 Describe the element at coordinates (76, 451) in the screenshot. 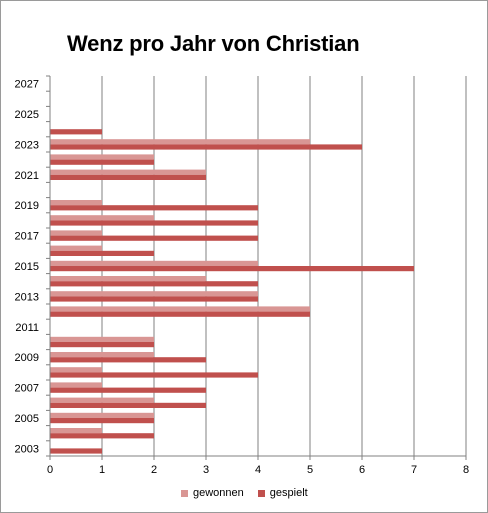

I see `bar-gespielt-2003` at that location.